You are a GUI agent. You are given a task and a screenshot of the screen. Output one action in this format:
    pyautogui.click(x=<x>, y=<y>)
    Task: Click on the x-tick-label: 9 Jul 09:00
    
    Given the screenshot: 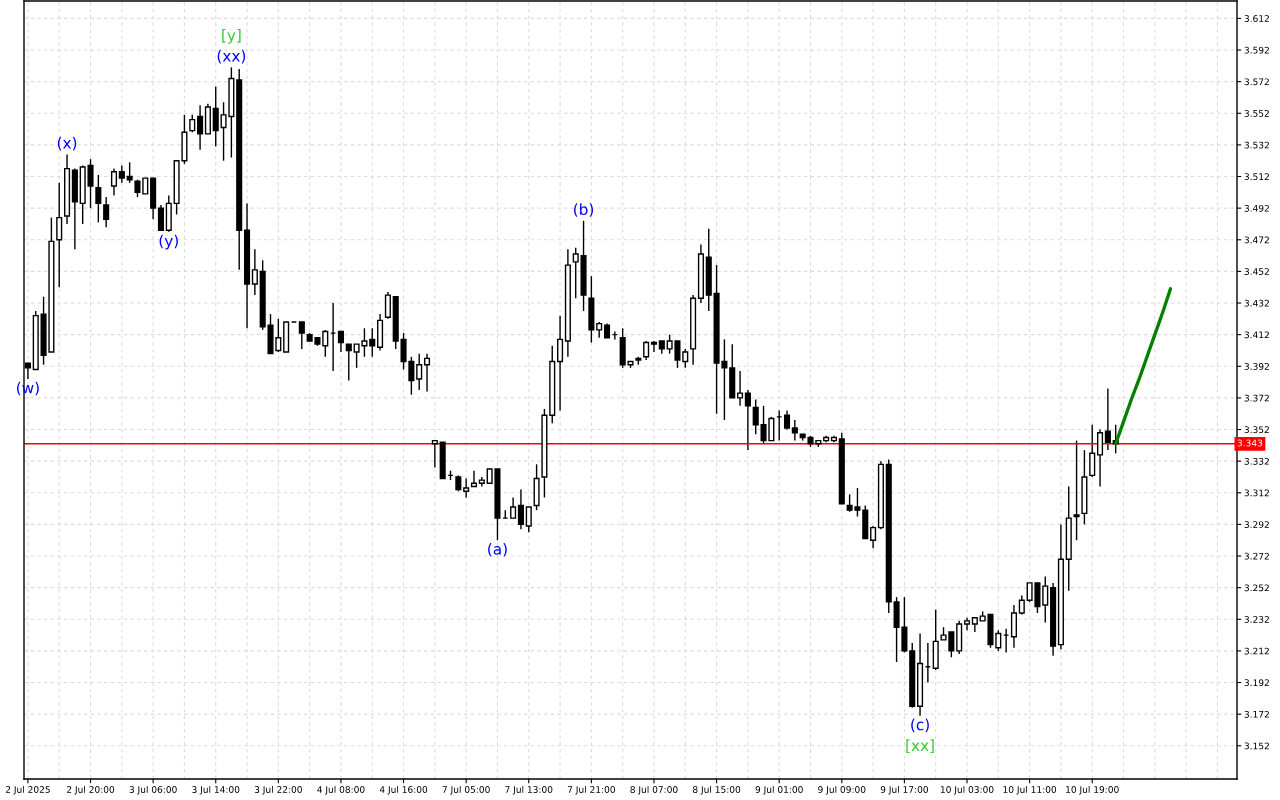 What is the action you would take?
    pyautogui.click(x=842, y=790)
    